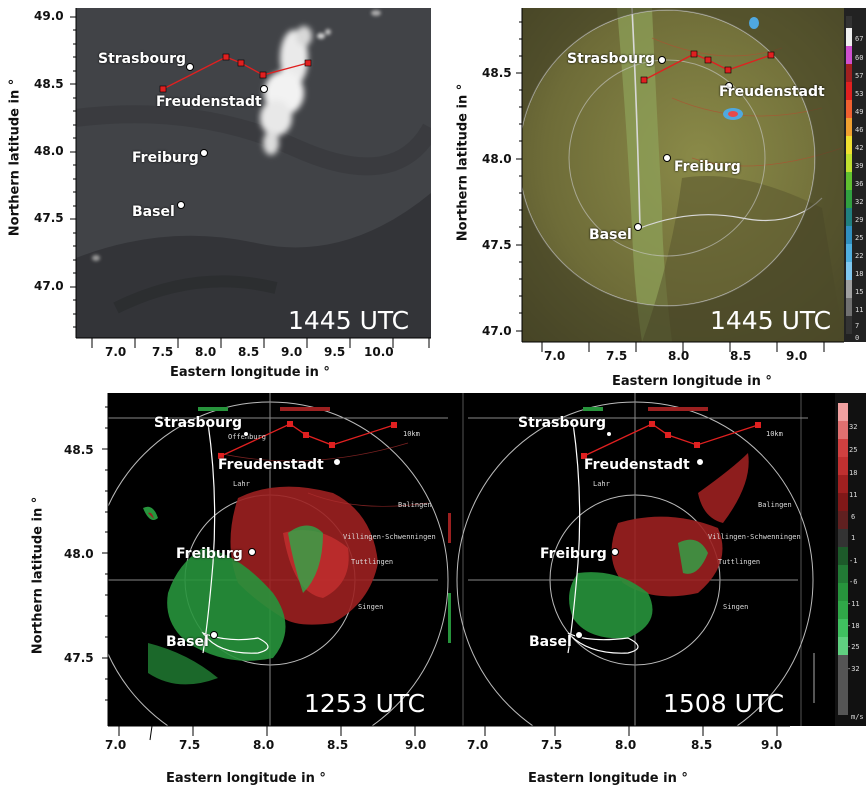 The height and width of the screenshot is (792, 866). I want to click on time-label: 1445 UTC, so click(349, 320).